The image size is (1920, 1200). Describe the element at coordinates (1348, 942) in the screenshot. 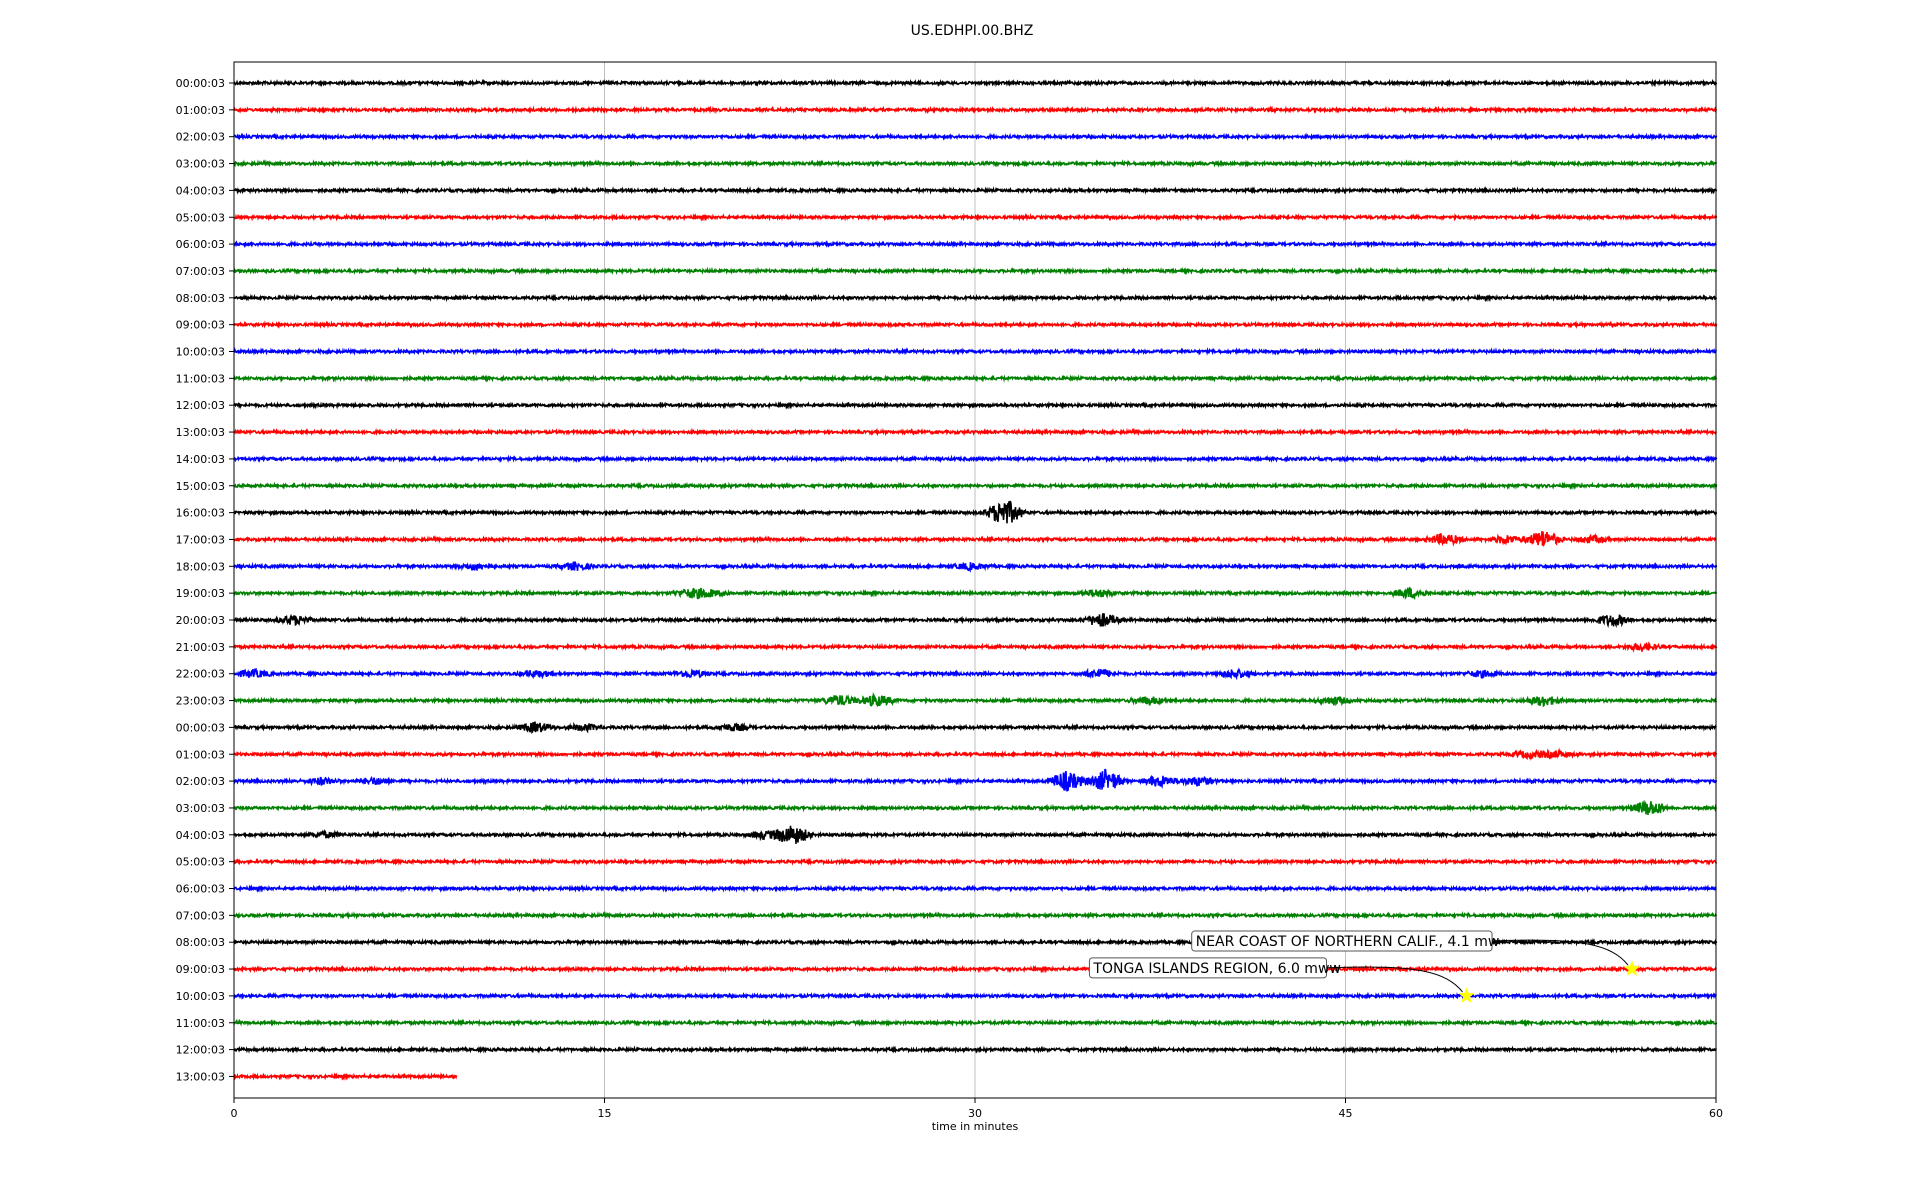

I see `annotation-label: NEAR COAST OF NORTHERN CALIF., 4.1 mw` at that location.